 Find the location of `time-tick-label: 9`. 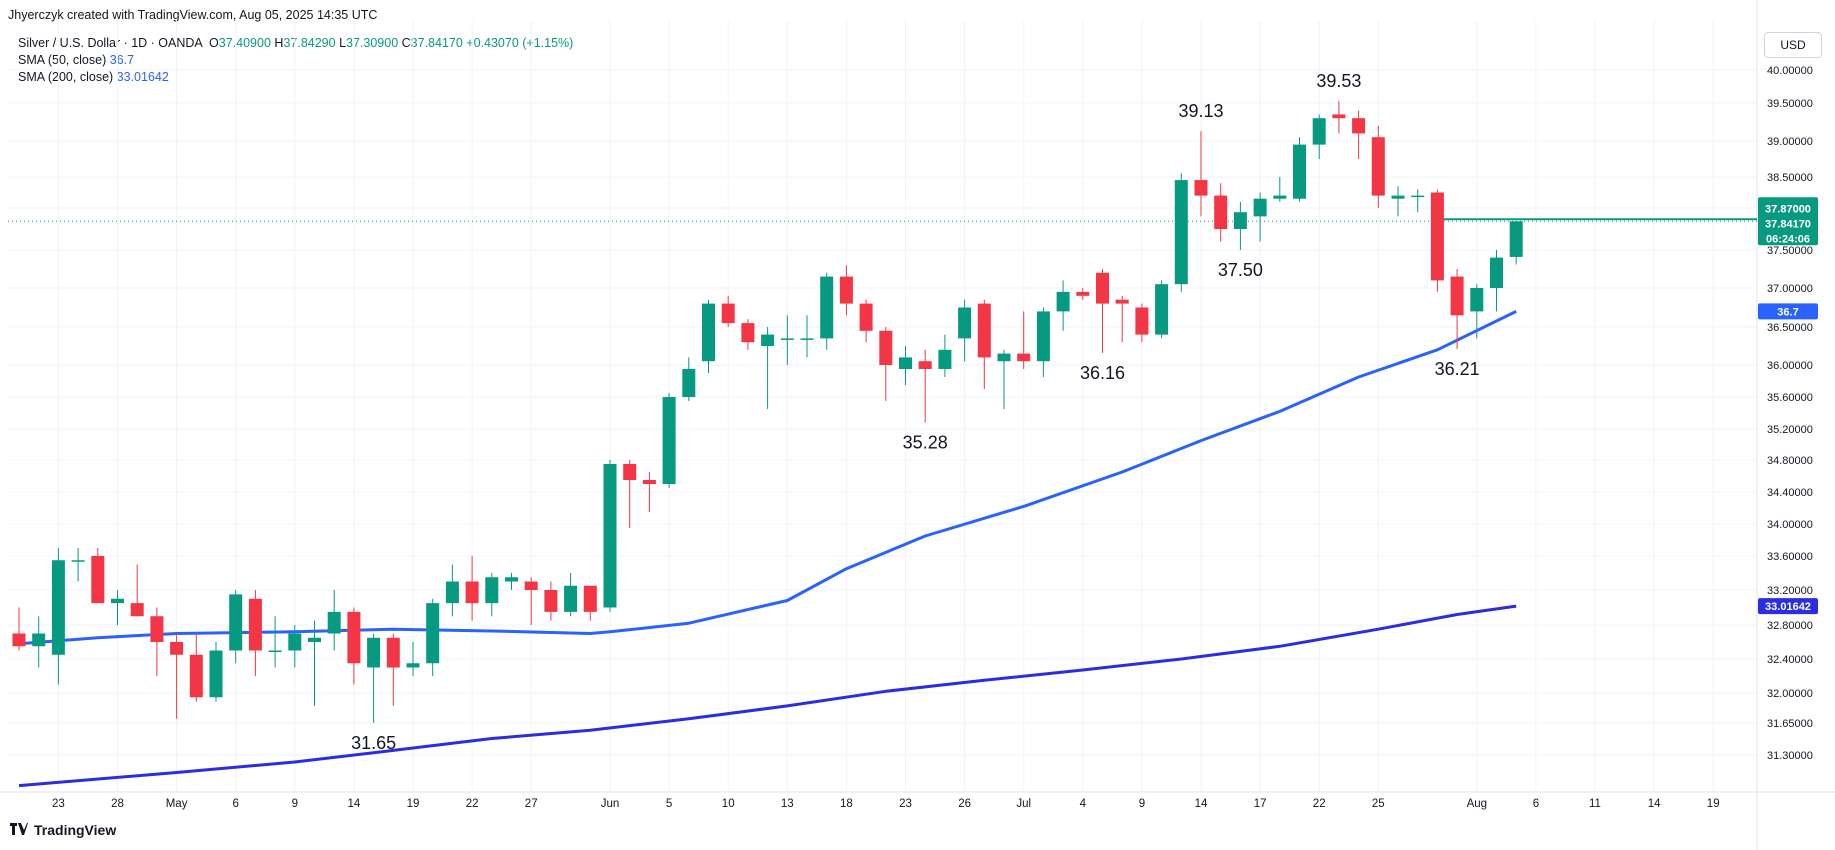

time-tick-label: 9 is located at coordinates (295, 804).